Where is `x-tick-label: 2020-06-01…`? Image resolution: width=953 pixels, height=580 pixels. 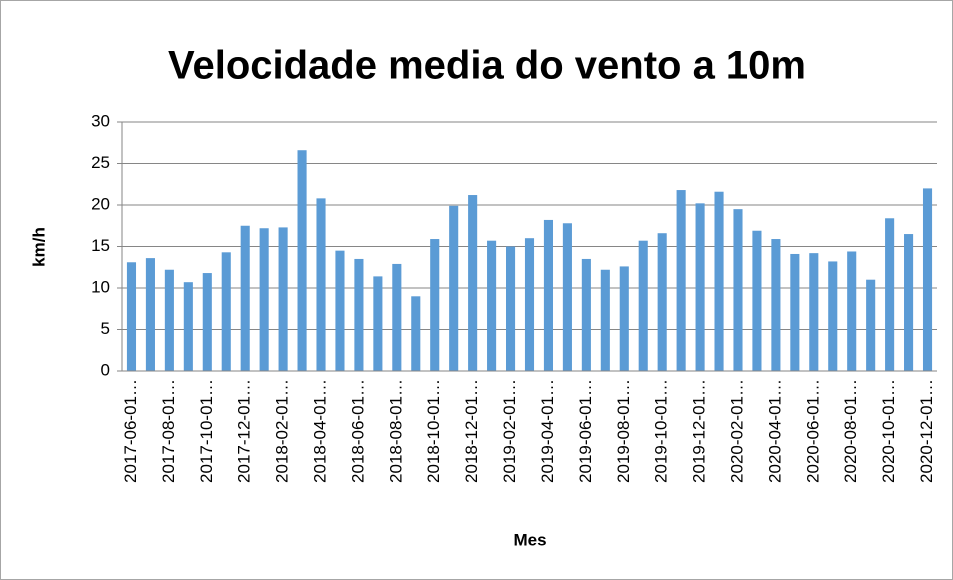 x-tick-label: 2020-06-01… is located at coordinates (812, 431).